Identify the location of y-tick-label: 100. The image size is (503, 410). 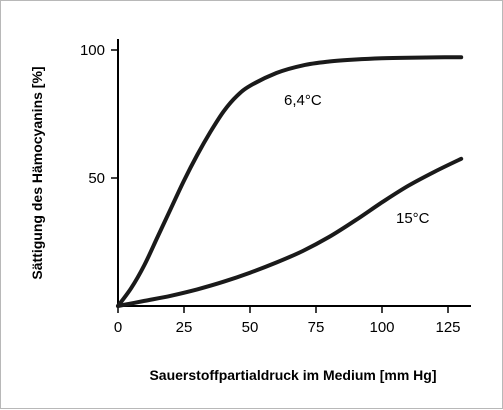
(92, 50).